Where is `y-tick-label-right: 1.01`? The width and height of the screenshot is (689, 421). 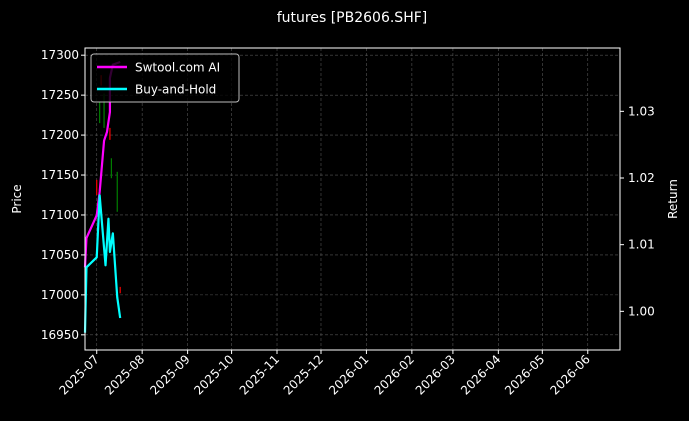
y-tick-label-right: 1.01 is located at coordinates (641, 245).